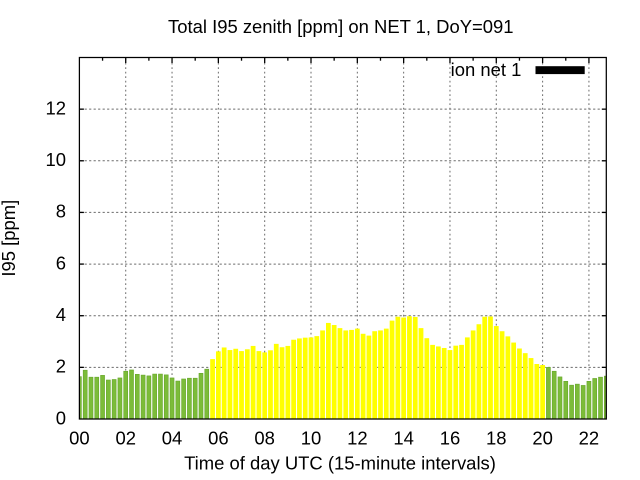  Describe the element at coordinates (496, 438) in the screenshot. I see `svg-text: 18` at that location.